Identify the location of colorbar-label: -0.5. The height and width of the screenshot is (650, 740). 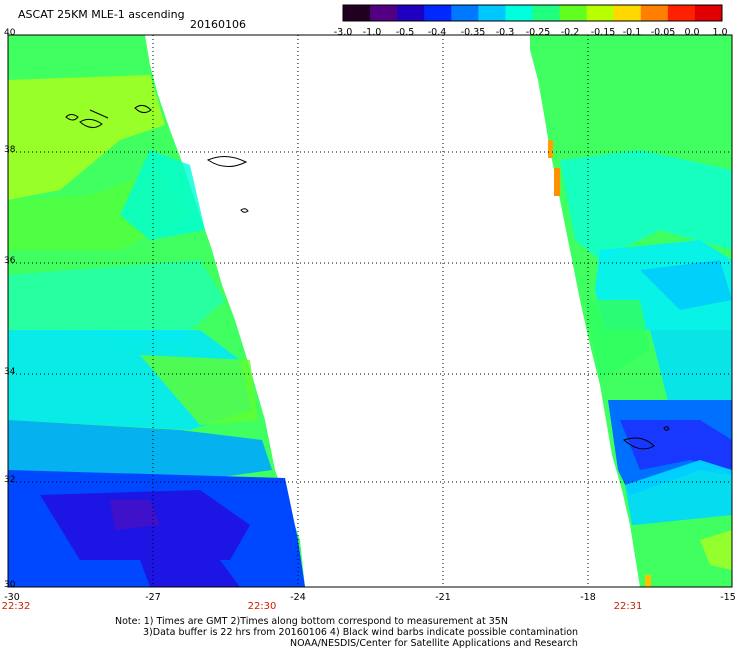
(405, 32).